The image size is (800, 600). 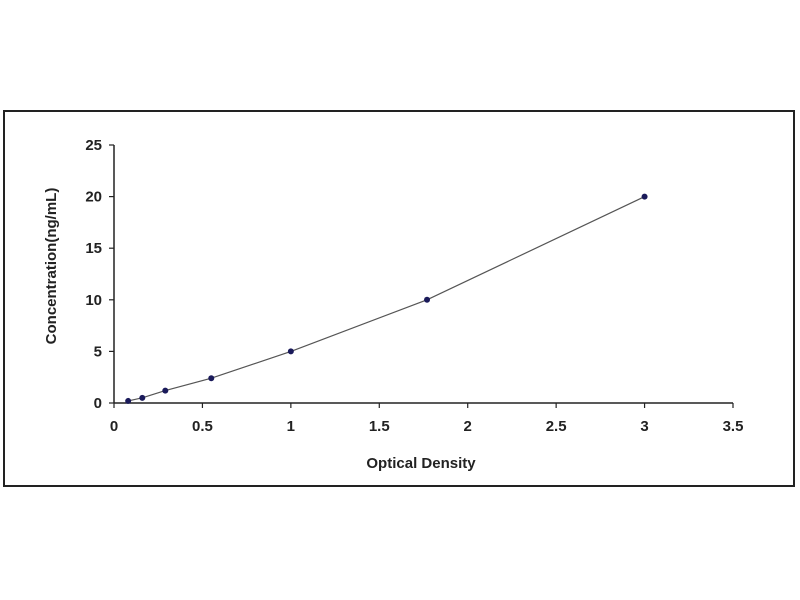 What do you see at coordinates (114, 426) in the screenshot?
I see `x-tick-label: 0` at bounding box center [114, 426].